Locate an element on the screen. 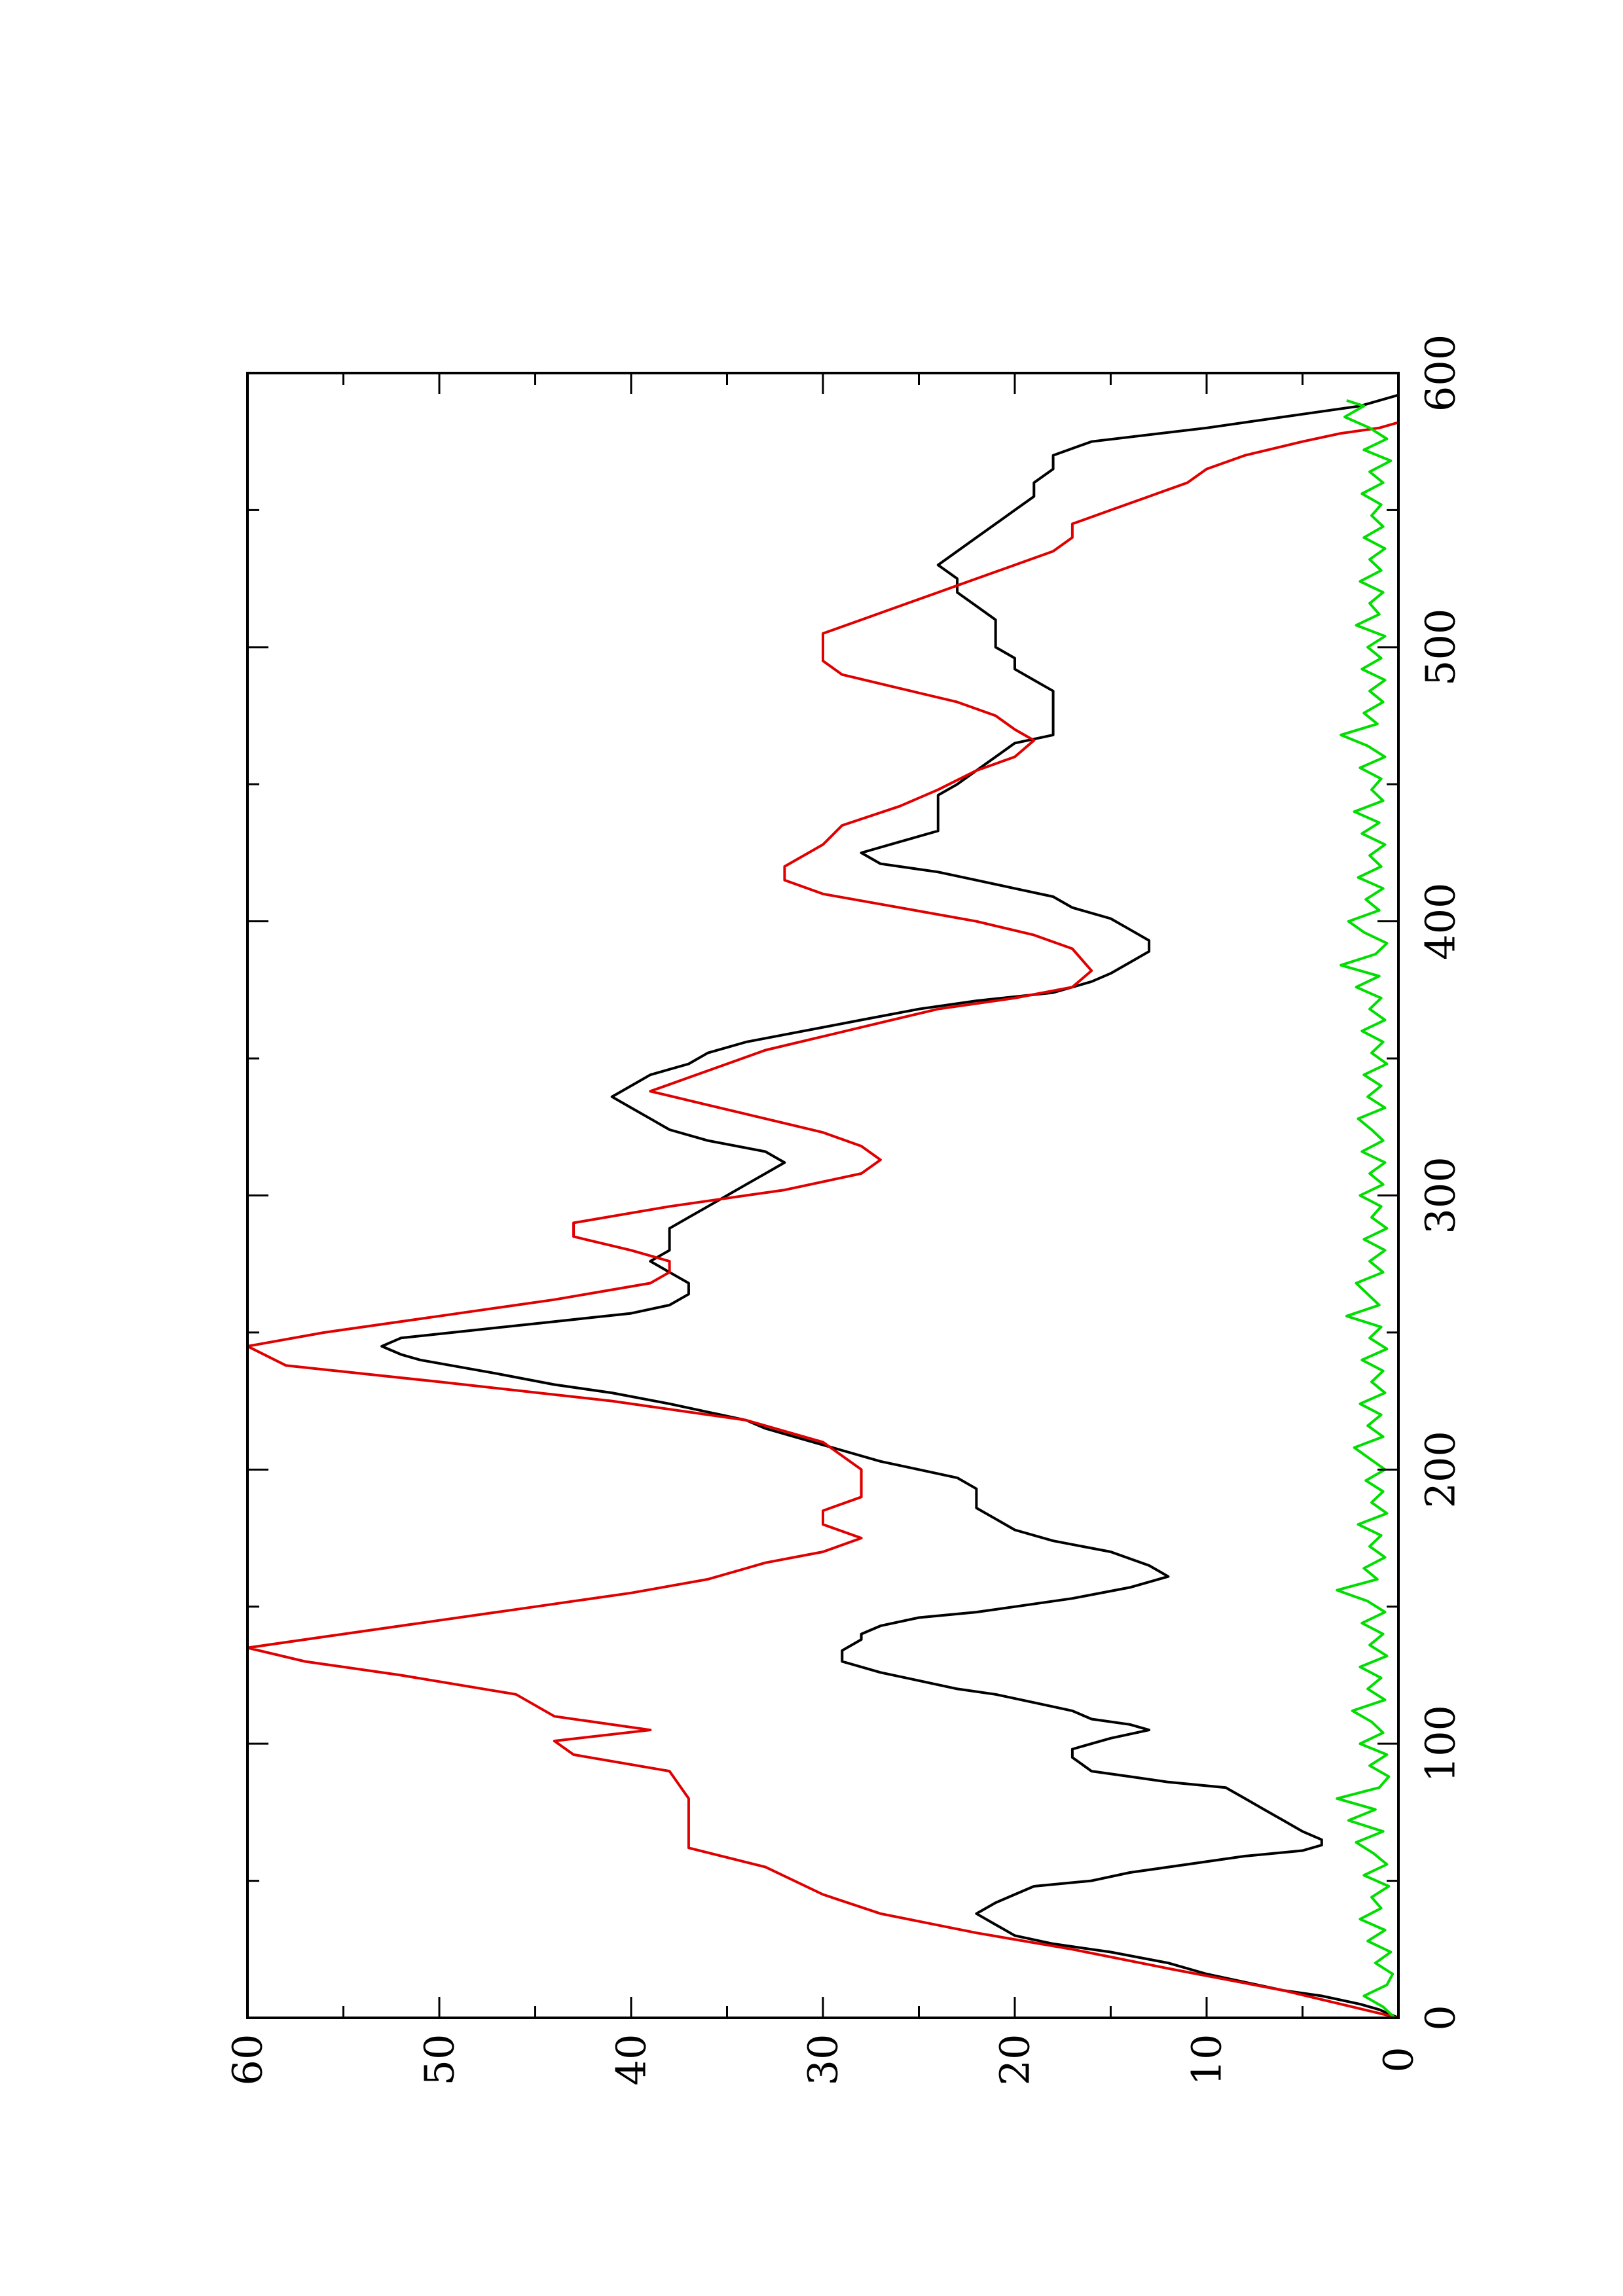 This screenshot has width=1623, height=2296. y-tick-label: 20 is located at coordinates (1015, 2060).